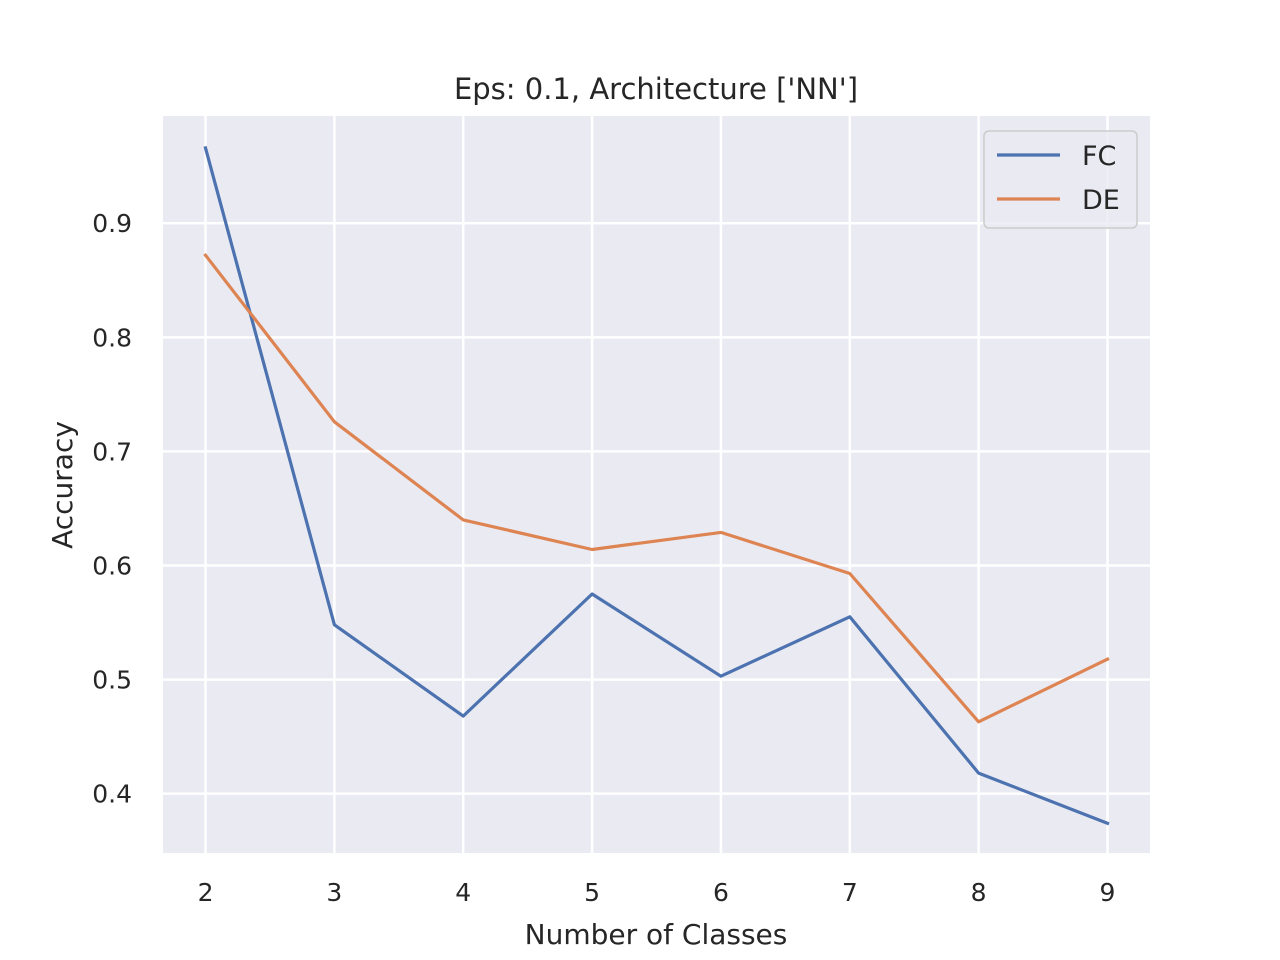 The width and height of the screenshot is (1280, 960). Describe the element at coordinates (592, 892) in the screenshot. I see `x-tick-label: 5` at that location.